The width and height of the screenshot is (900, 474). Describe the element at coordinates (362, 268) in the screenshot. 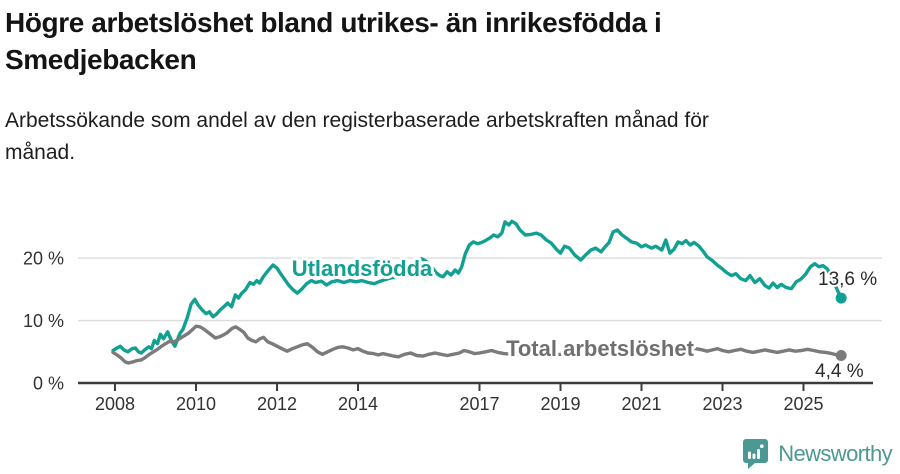

I see `series-name-label-utlandsfodda: Utlandsfödda` at that location.